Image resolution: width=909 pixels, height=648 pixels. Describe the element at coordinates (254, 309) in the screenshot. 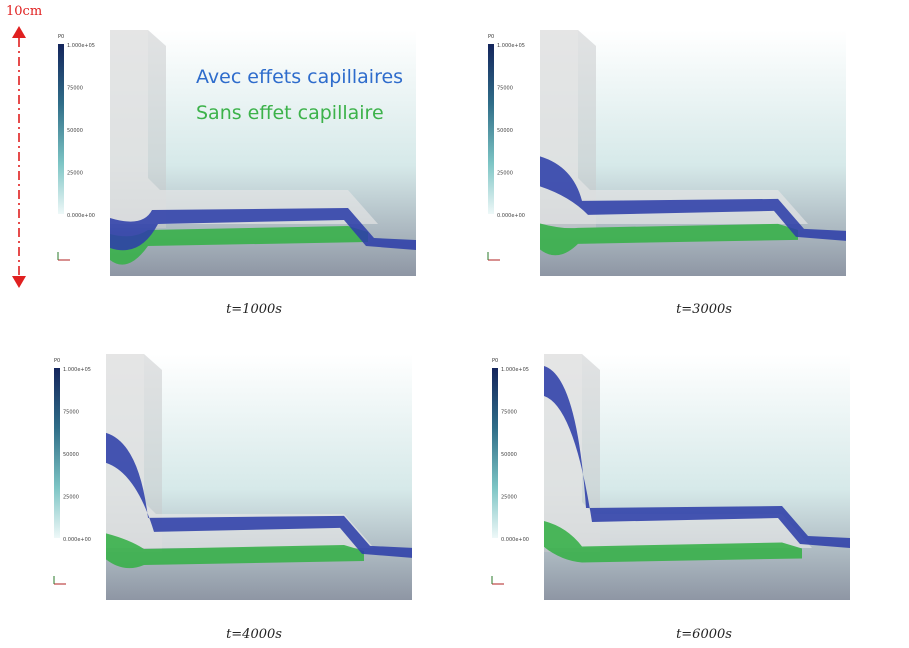

I see `time-caption: t=1000s` at that location.